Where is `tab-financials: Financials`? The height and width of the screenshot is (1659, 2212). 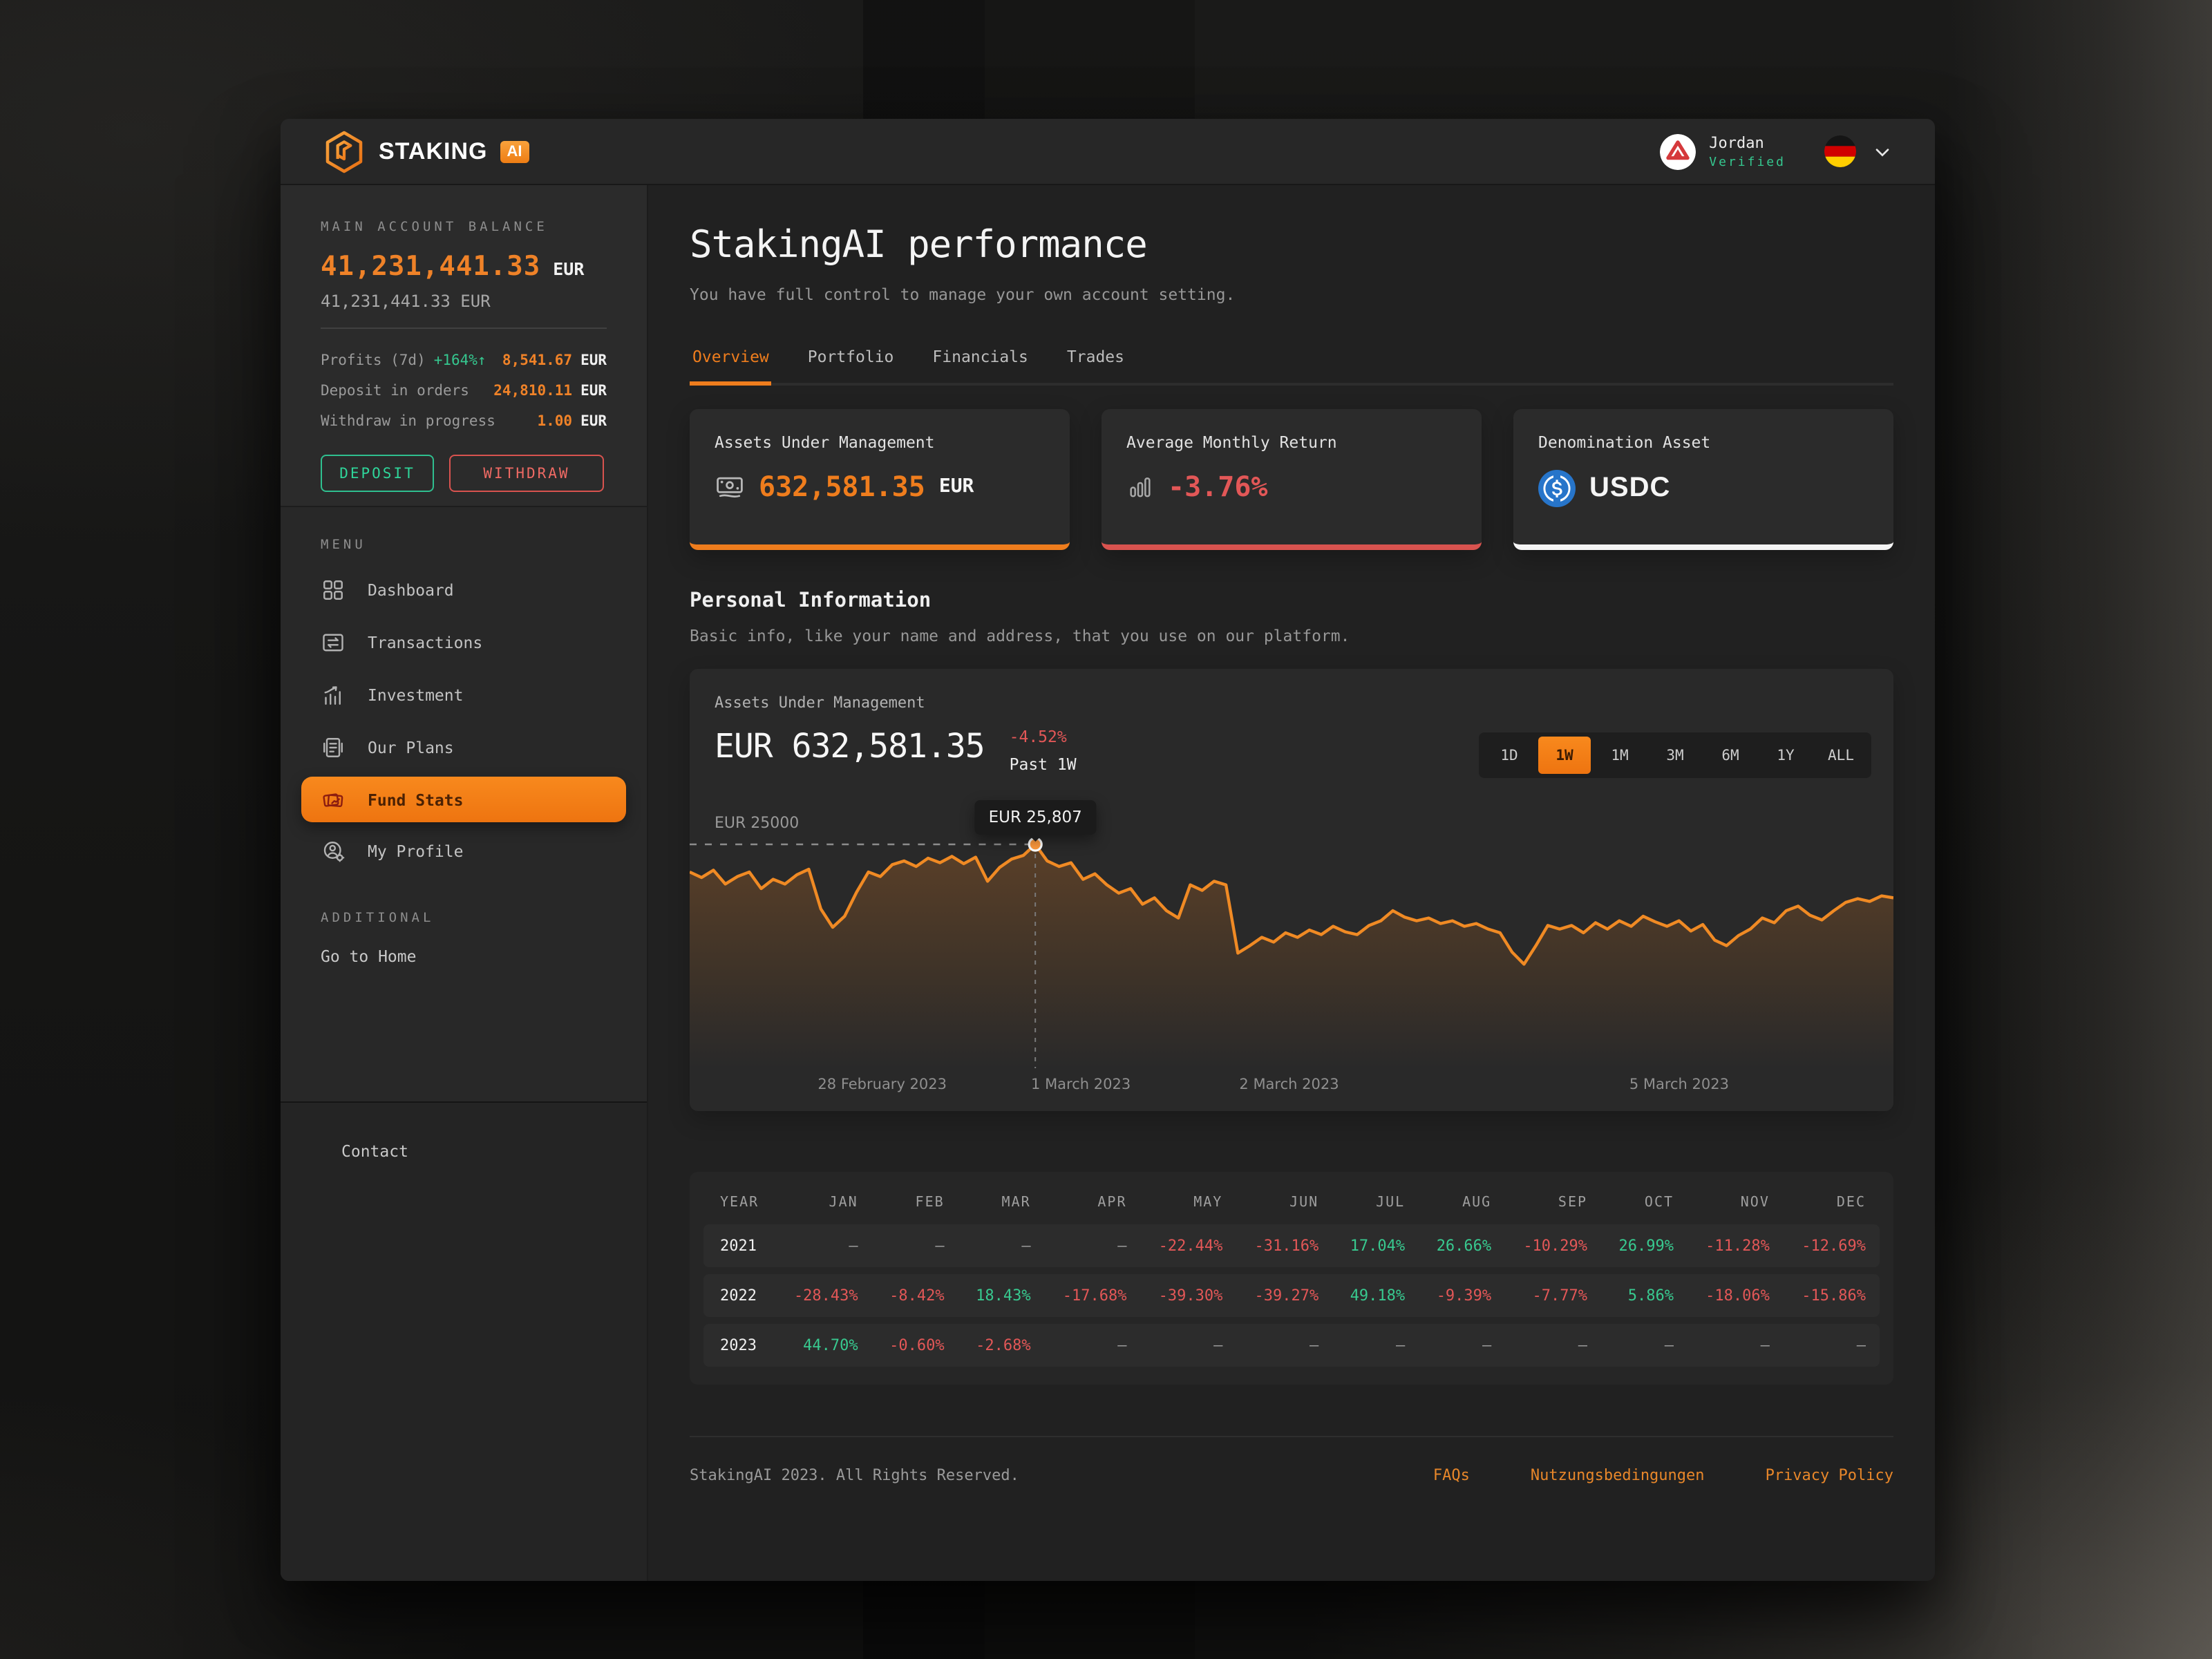
tab-financials: Financials is located at coordinates (980, 357).